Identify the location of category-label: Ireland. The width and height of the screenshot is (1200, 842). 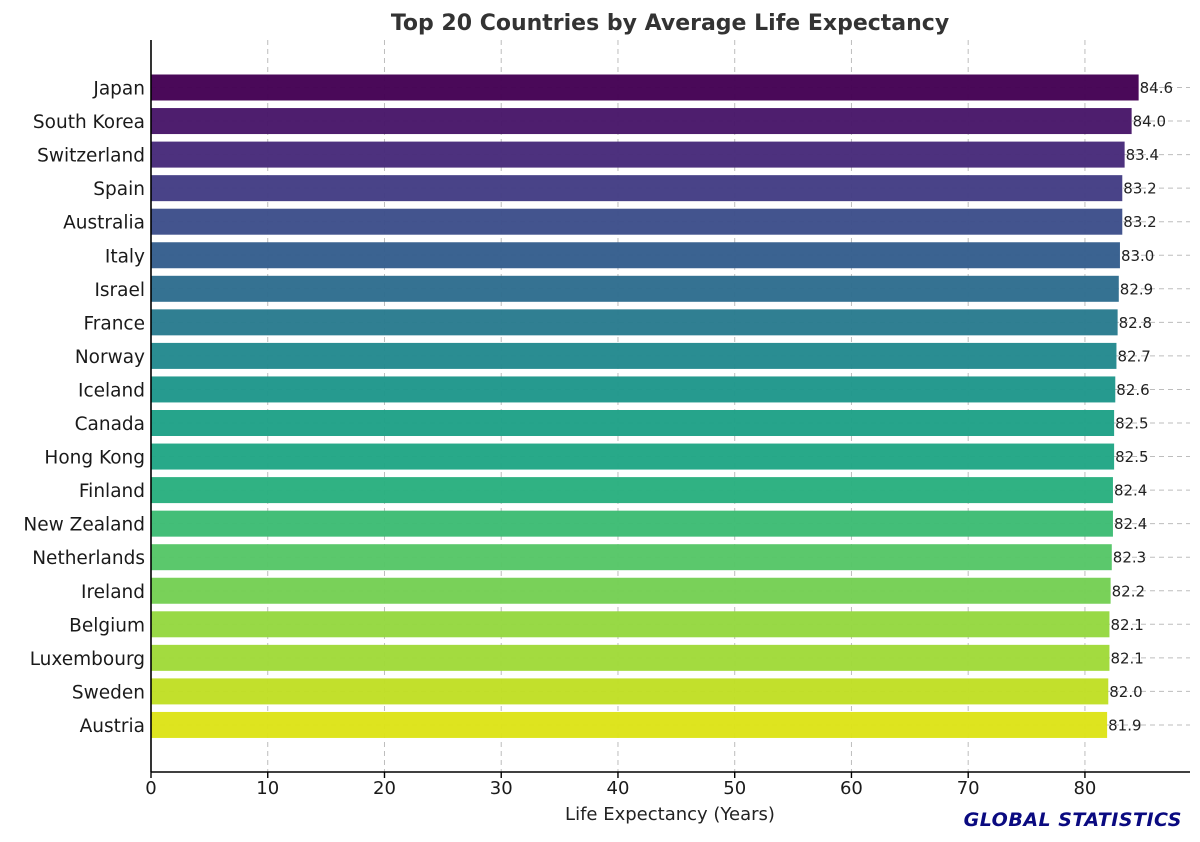
(113, 592).